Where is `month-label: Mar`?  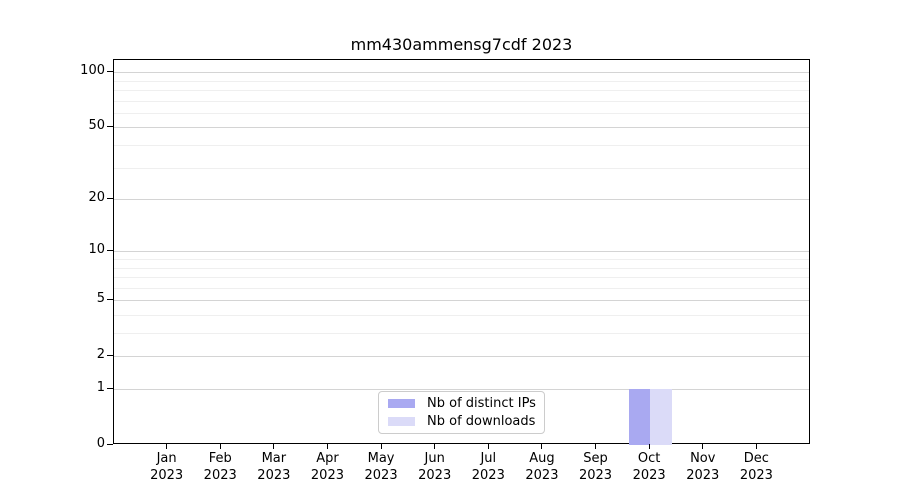
month-label: Mar is located at coordinates (274, 458).